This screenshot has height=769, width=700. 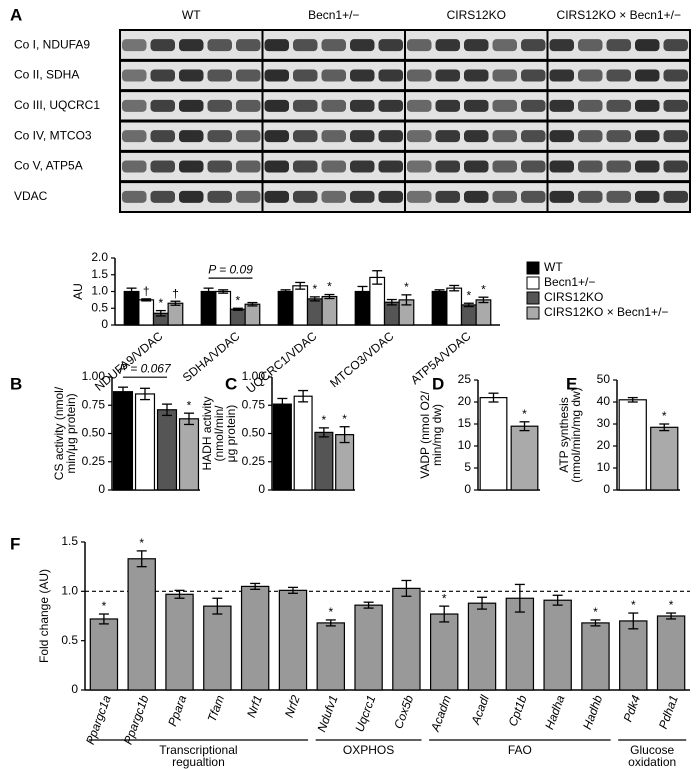 What do you see at coordinates (465, 423) in the screenshot?
I see `y-tick-label: 15` at bounding box center [465, 423].